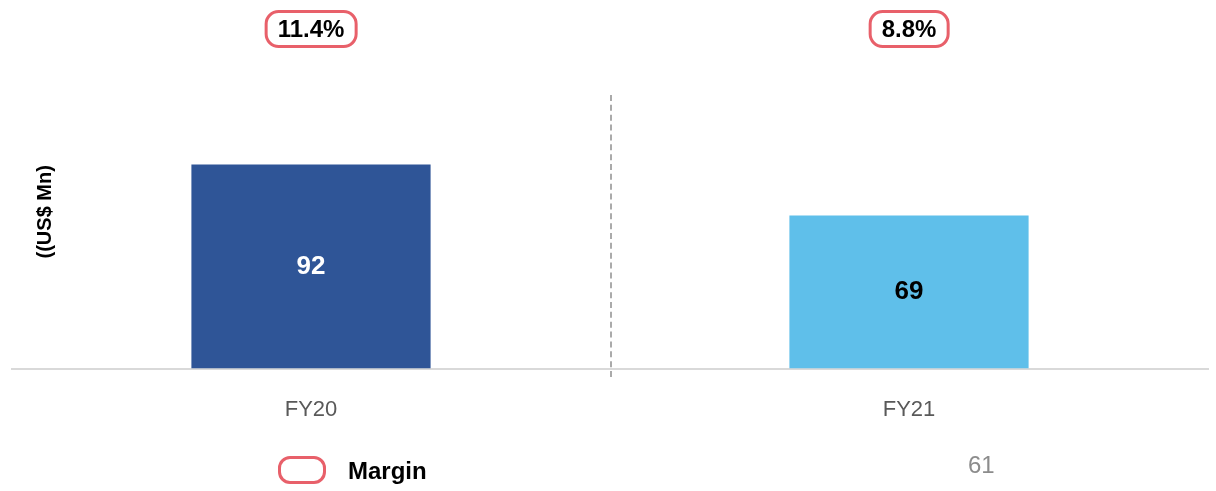  What do you see at coordinates (311, 264) in the screenshot?
I see `data-label: 92` at bounding box center [311, 264].